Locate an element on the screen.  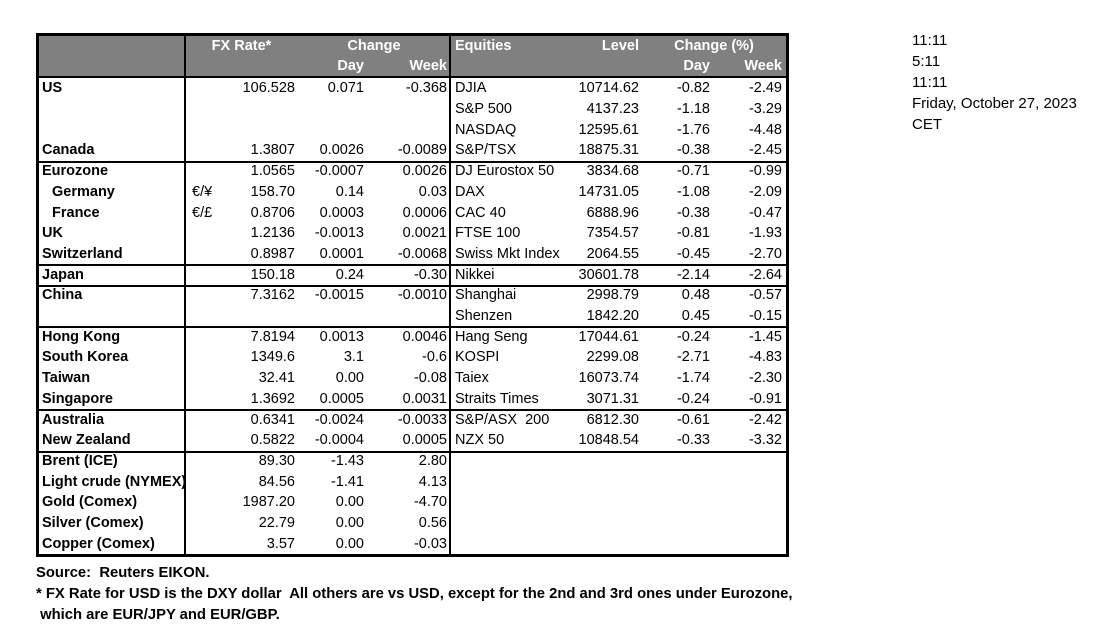
country-label-cell is located at coordinates (112, 316).